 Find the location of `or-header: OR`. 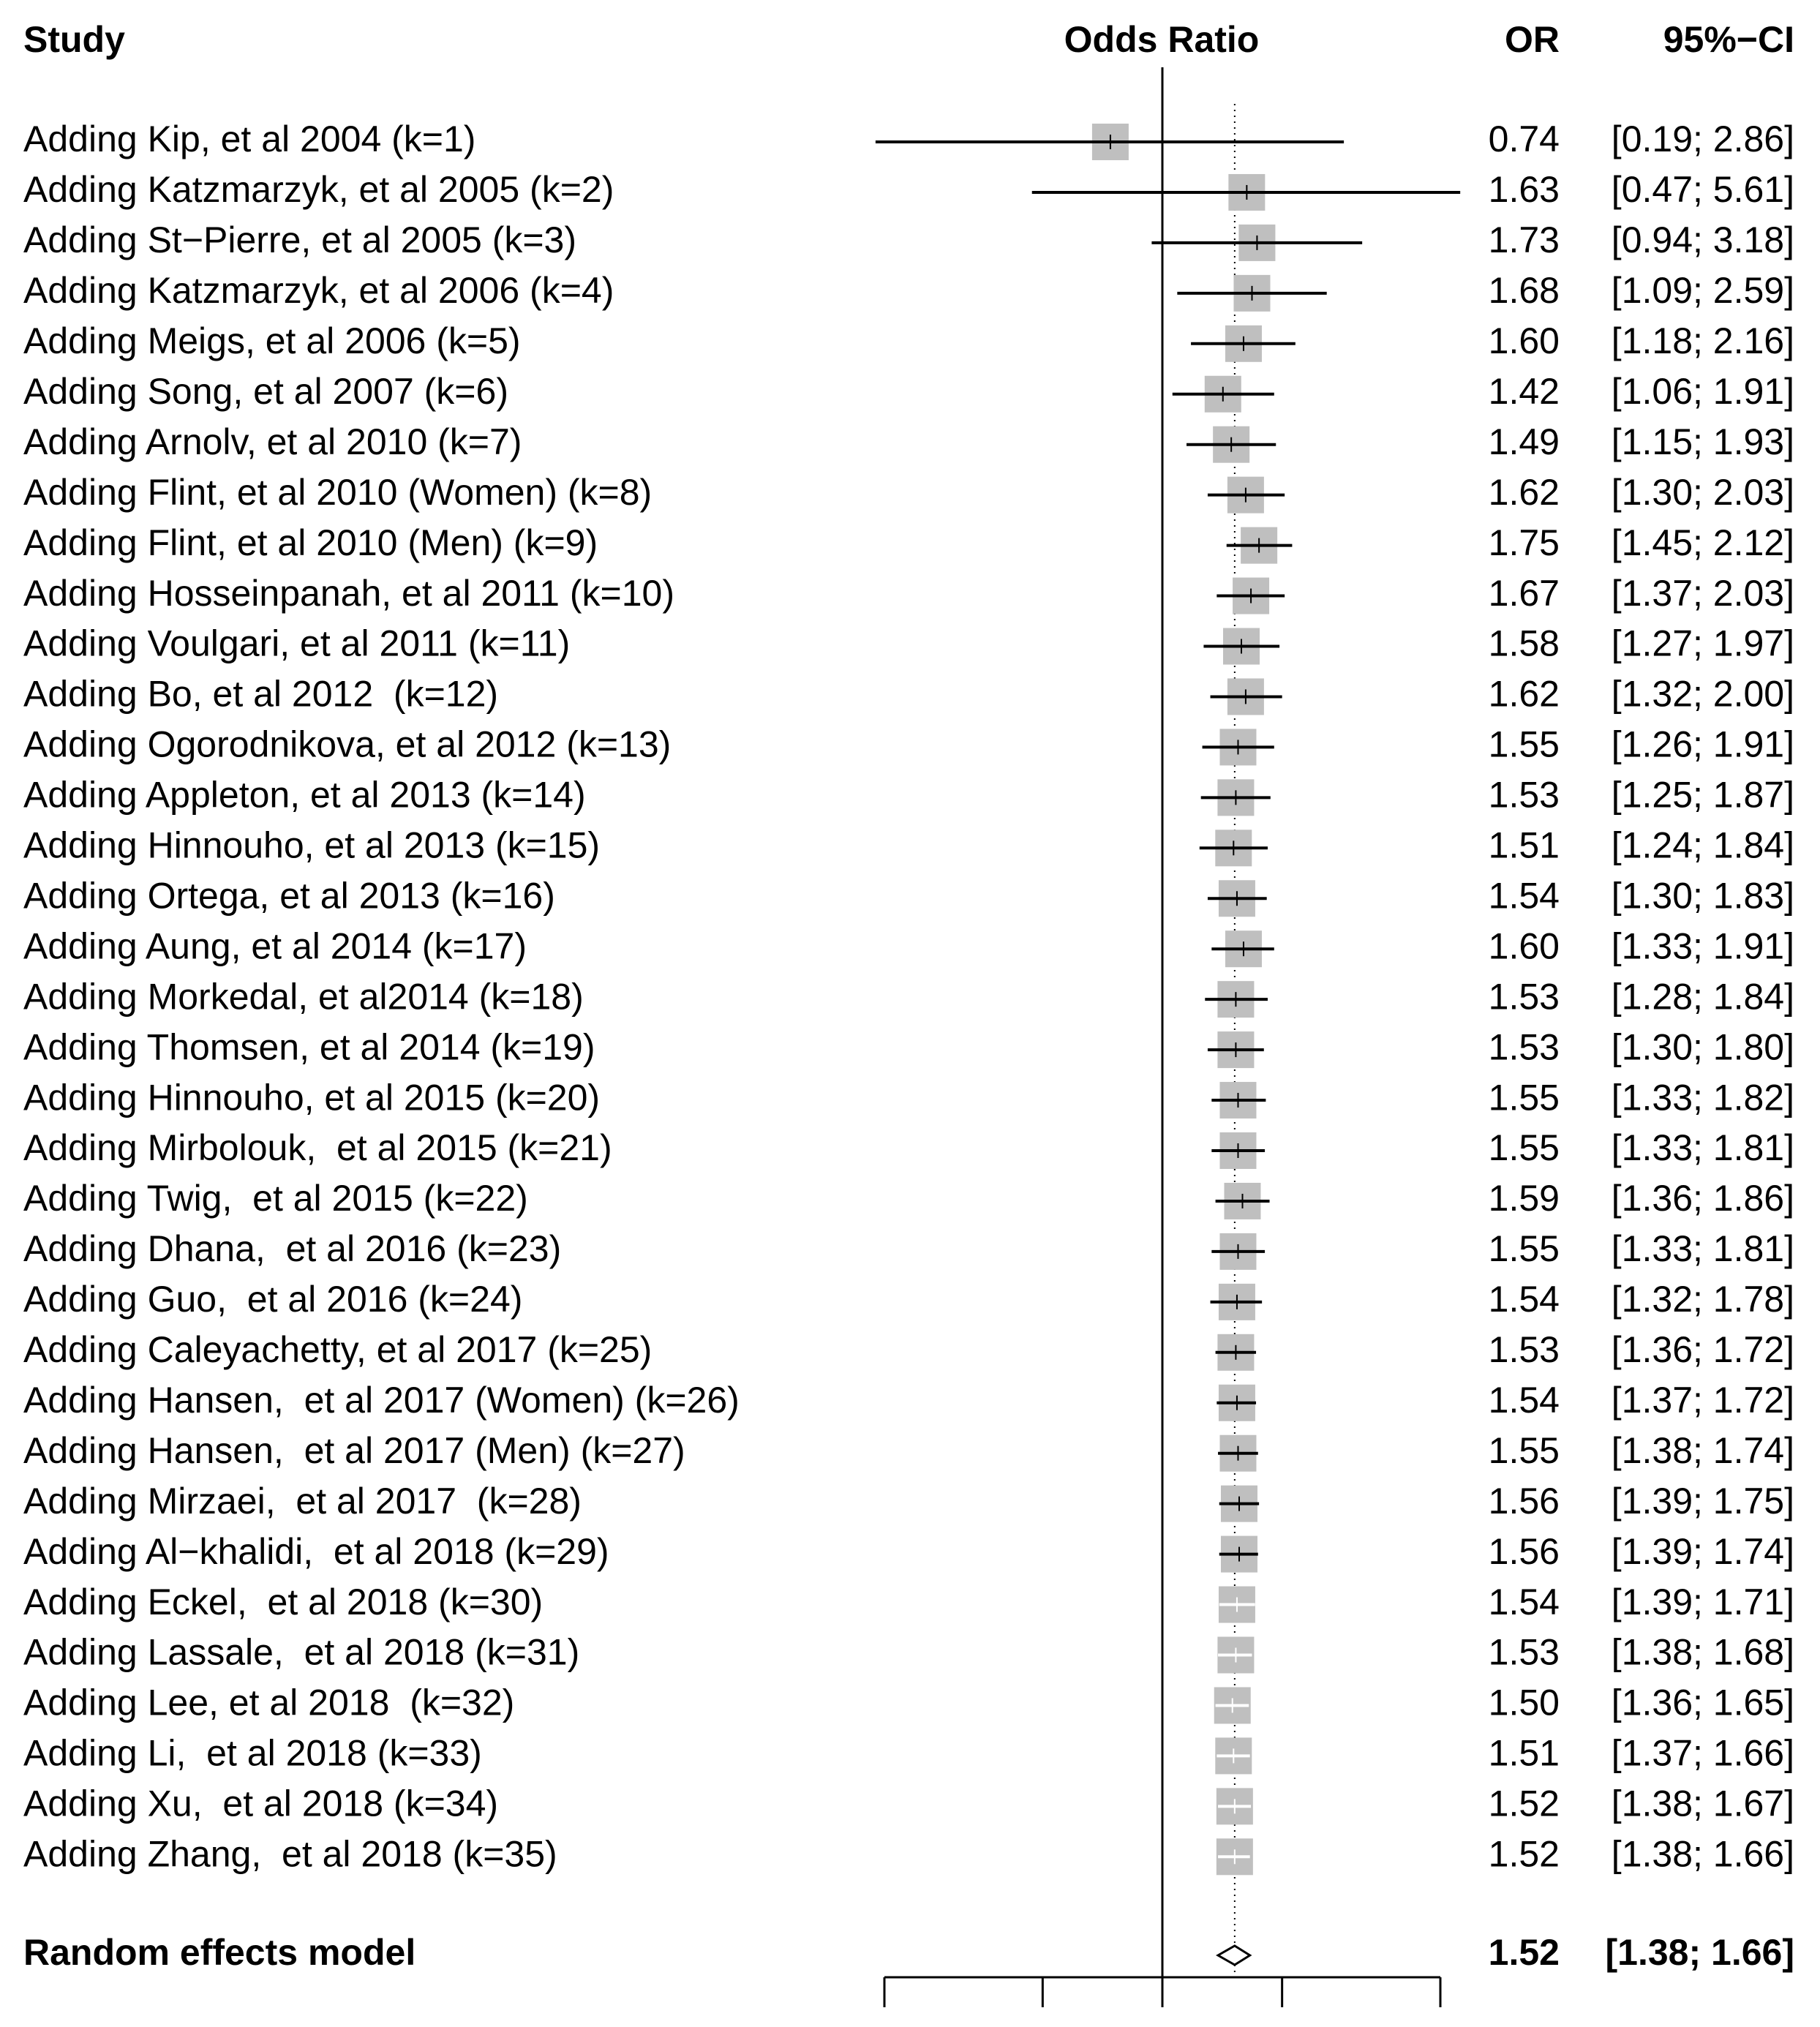

or-header: OR is located at coordinates (1532, 39).